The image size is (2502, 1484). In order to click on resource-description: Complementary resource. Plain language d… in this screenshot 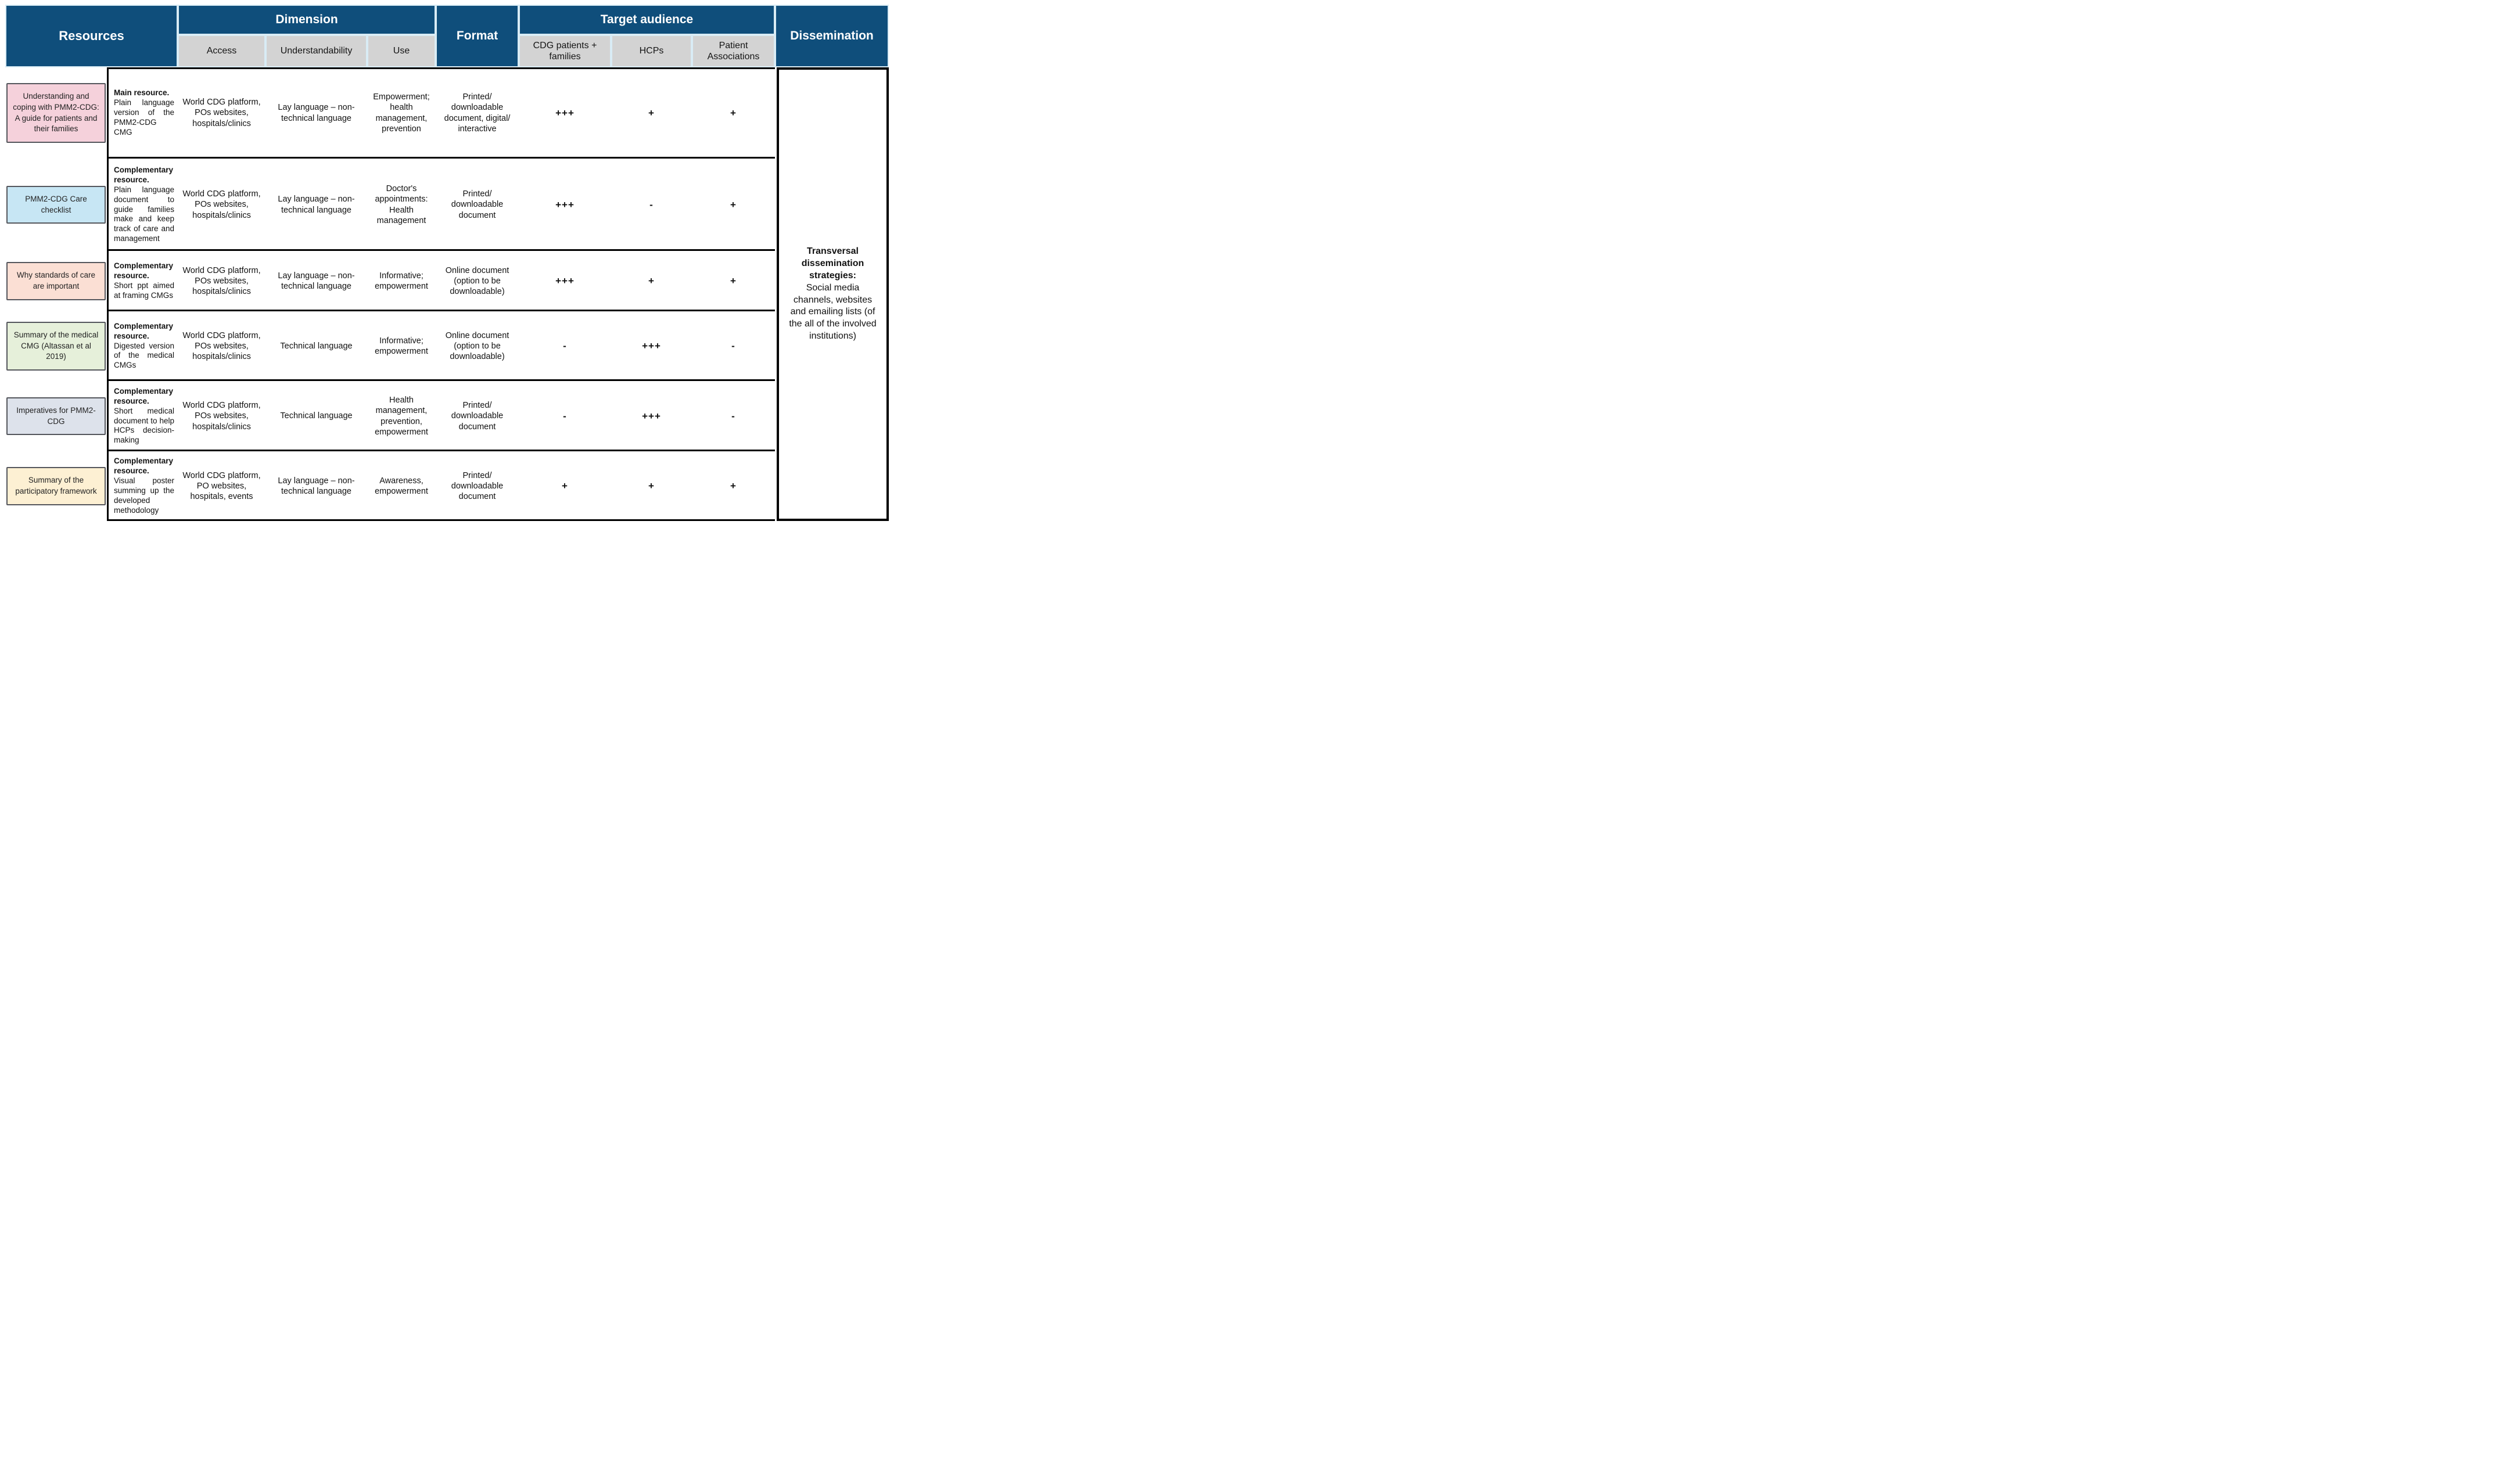, I will do `click(142, 205)`.